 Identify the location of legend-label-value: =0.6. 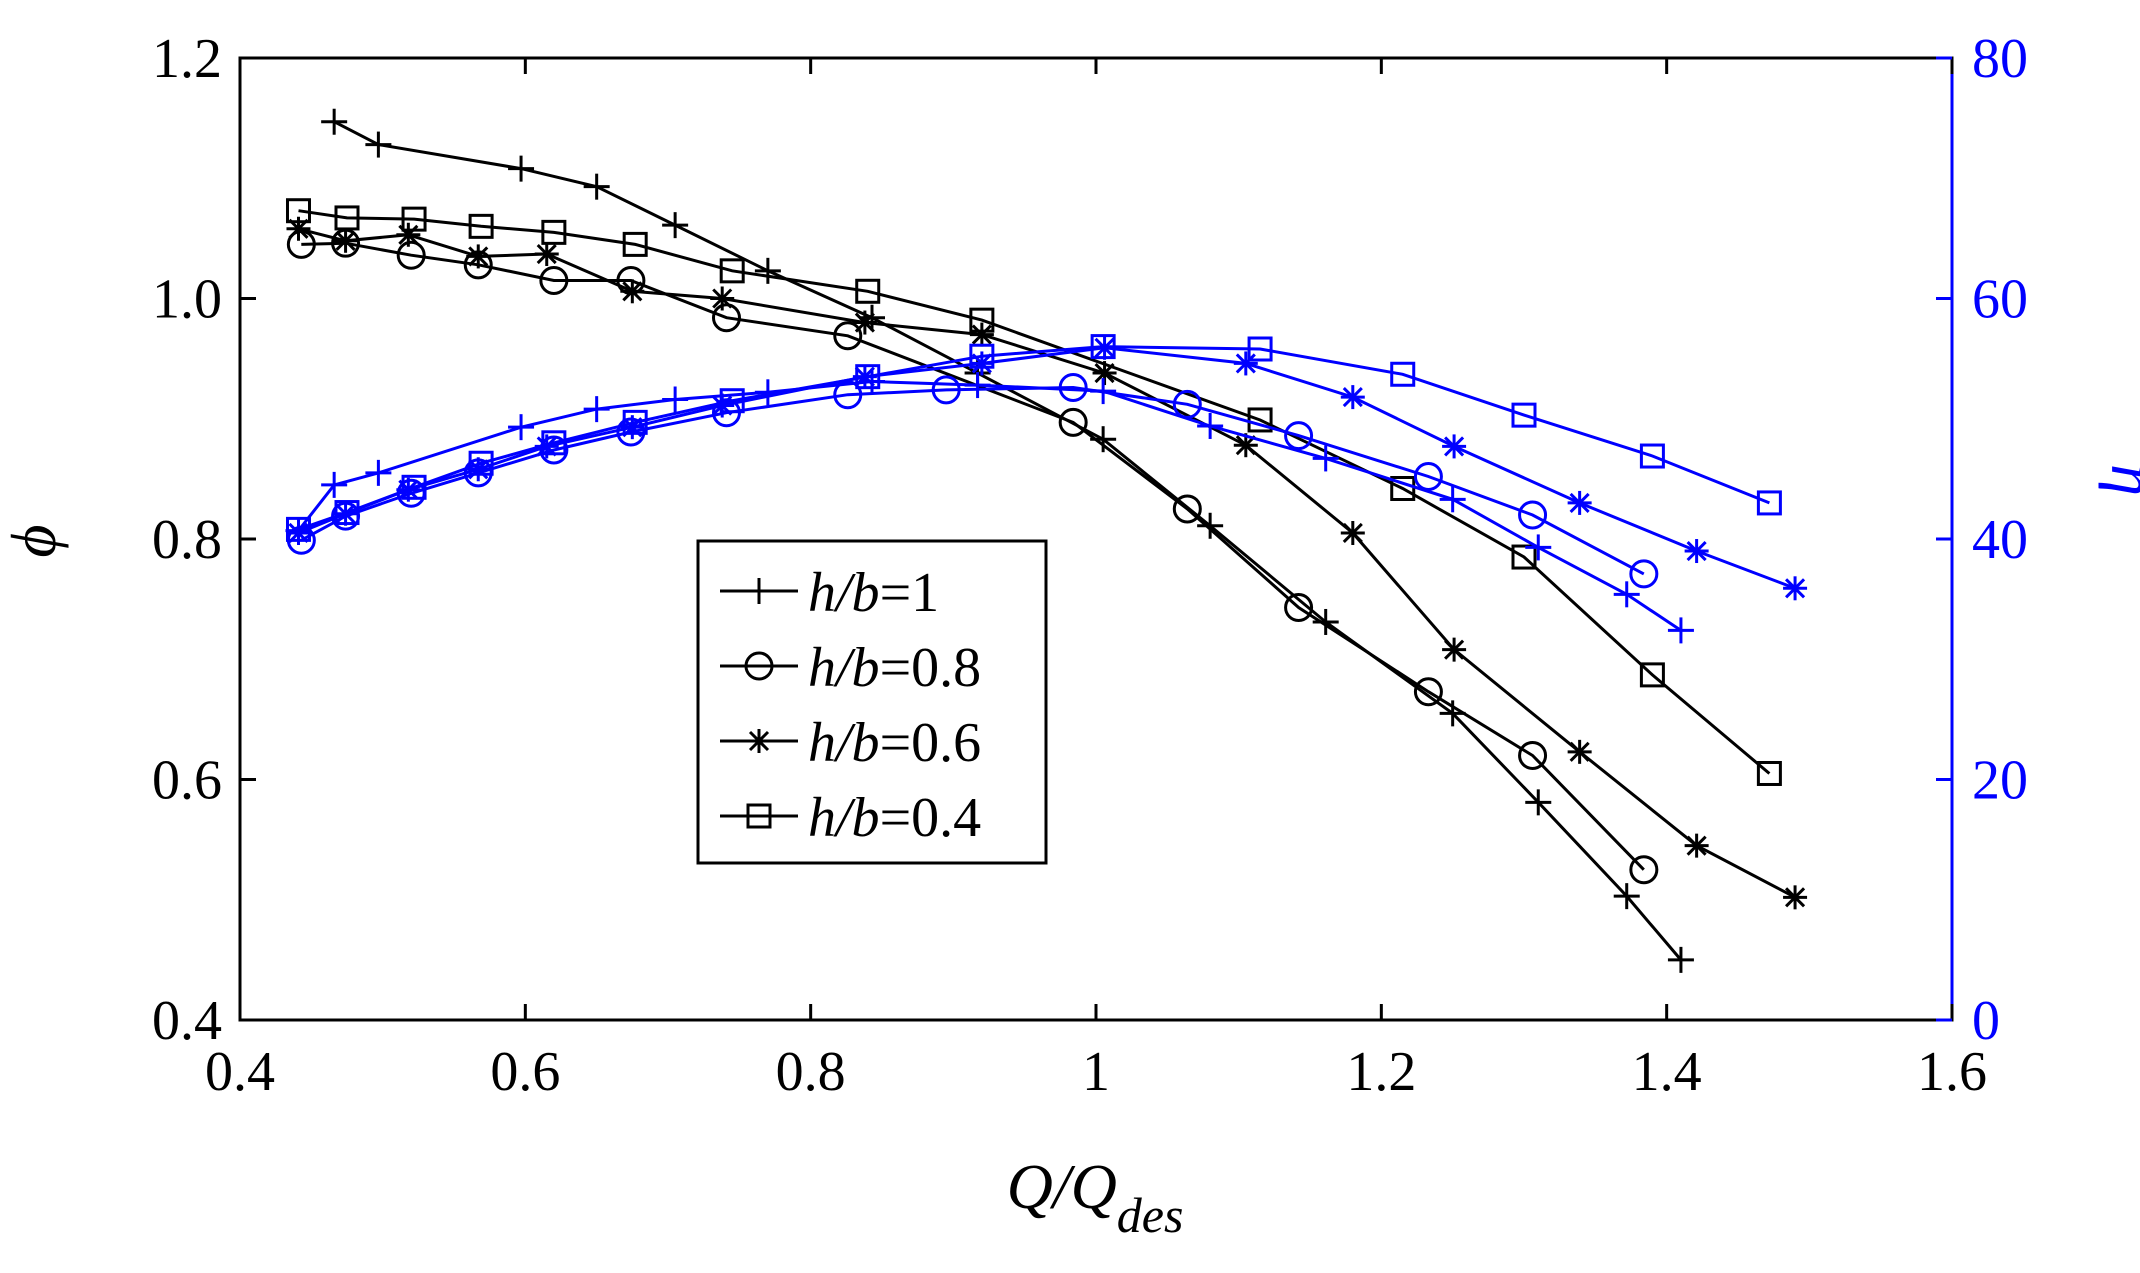
(931, 743).